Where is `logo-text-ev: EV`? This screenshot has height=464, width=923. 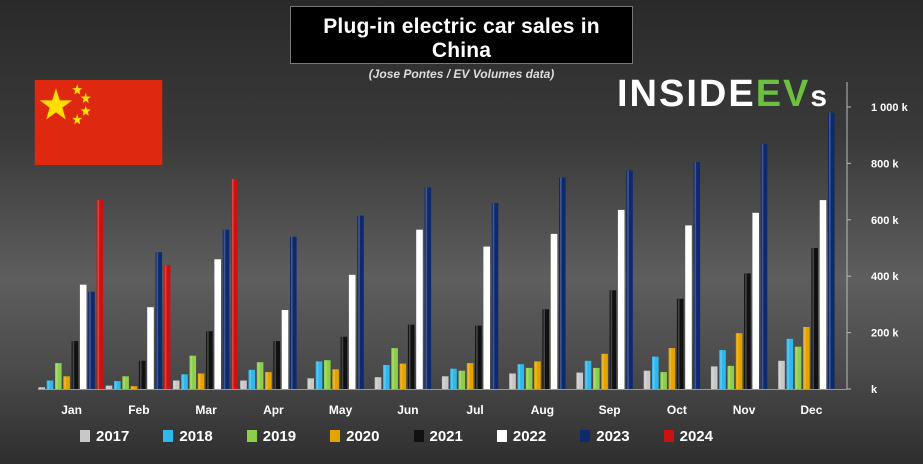 logo-text-ev: EV is located at coordinates (783, 94).